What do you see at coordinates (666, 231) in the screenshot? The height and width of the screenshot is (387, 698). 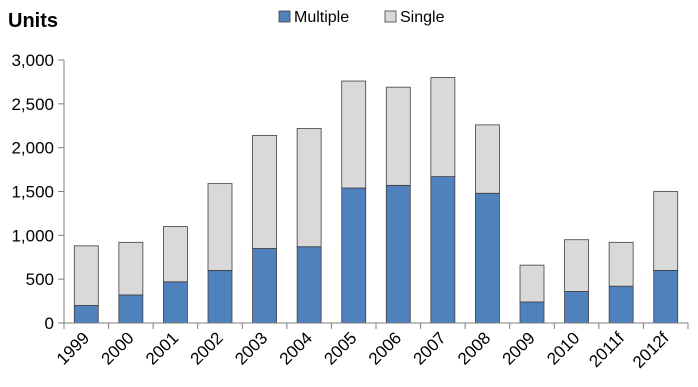 I see `bar-single-2012f` at bounding box center [666, 231].